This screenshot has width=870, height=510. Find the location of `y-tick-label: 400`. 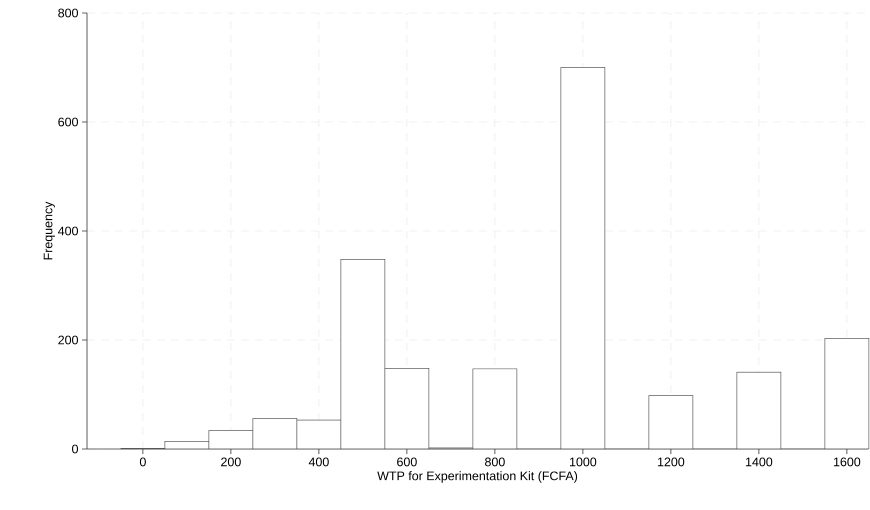

y-tick-label: 400 is located at coordinates (68, 231).